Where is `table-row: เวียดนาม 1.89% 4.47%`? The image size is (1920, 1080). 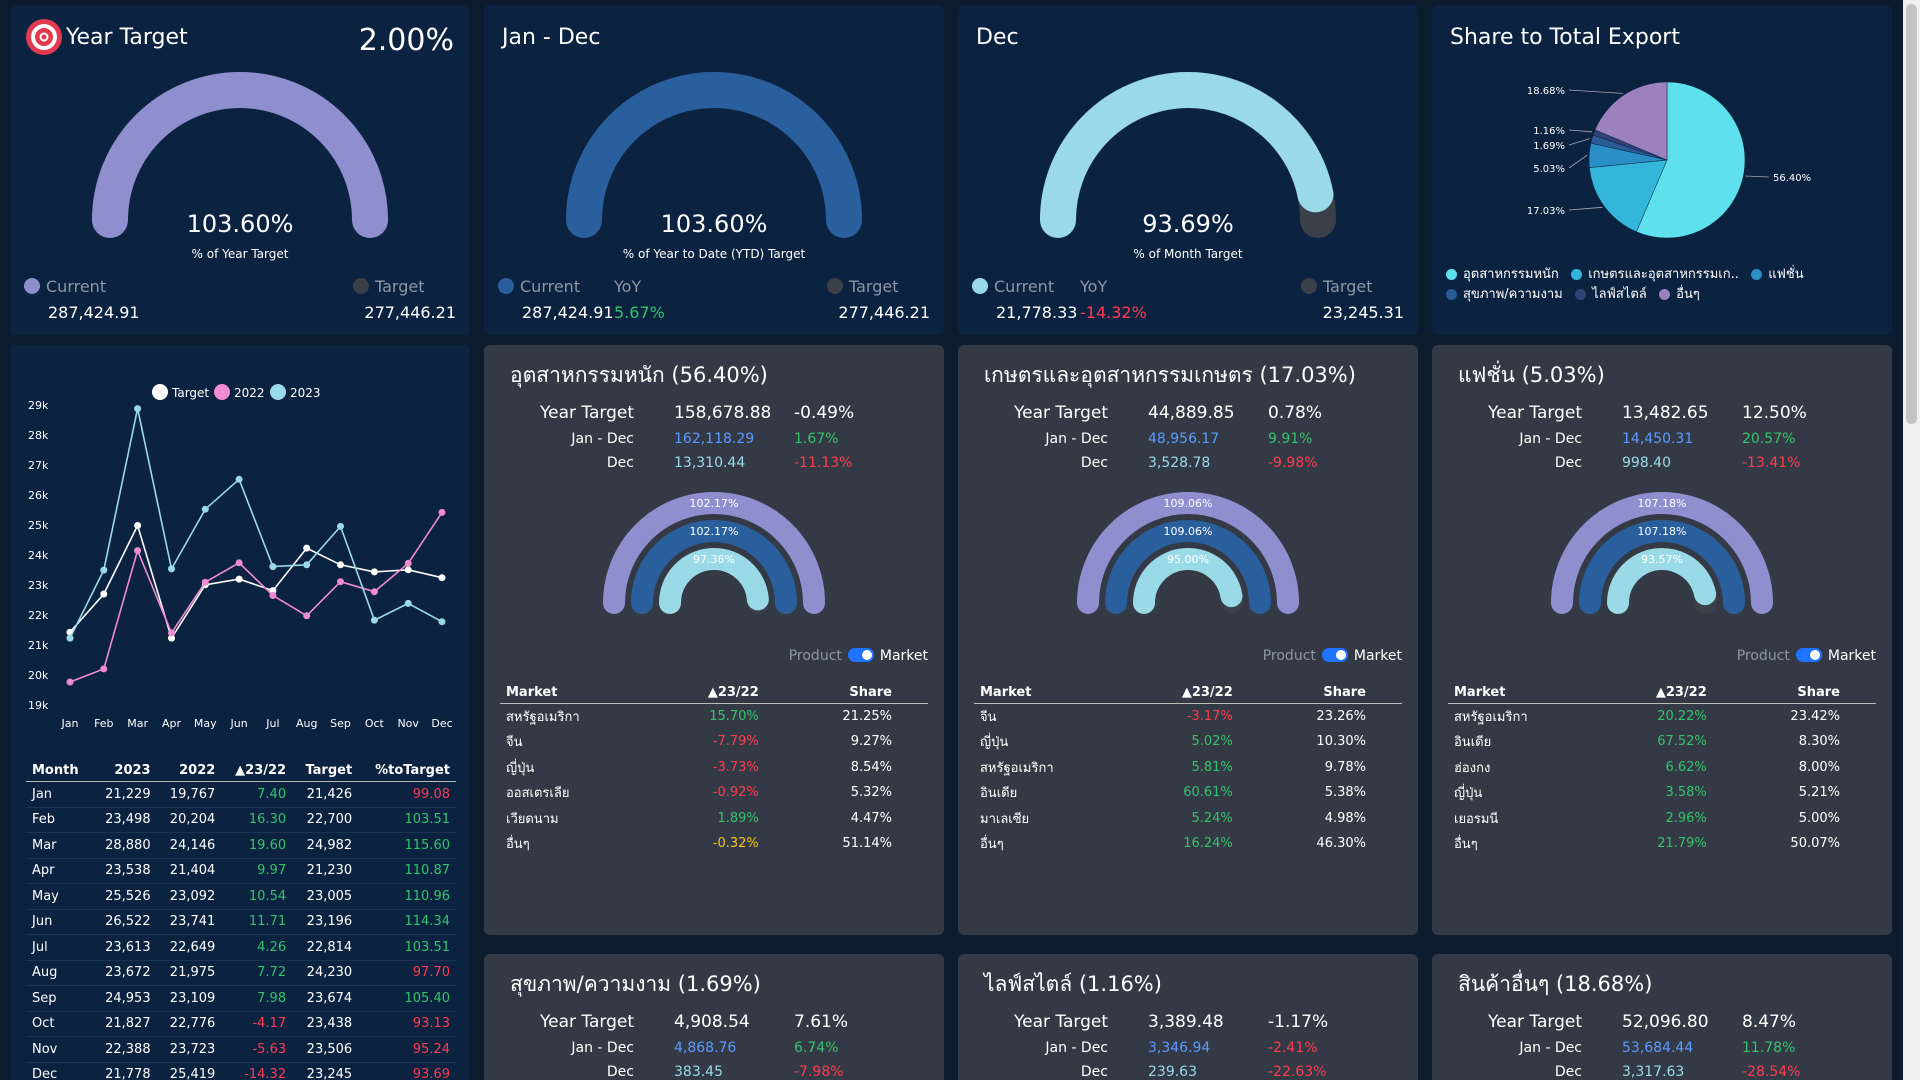
table-row: เวียดนาม 1.89% 4.47% is located at coordinates (714, 819).